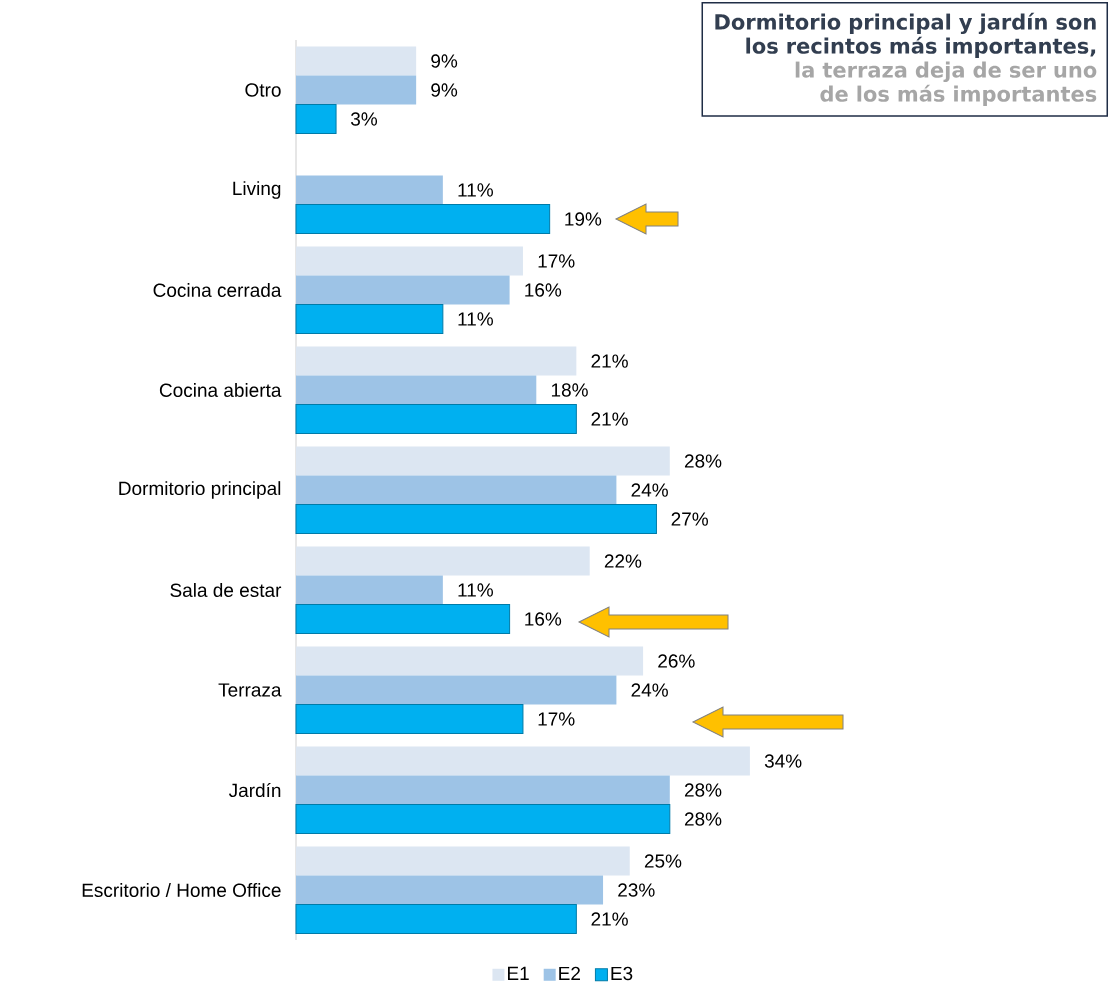  Describe the element at coordinates (623, 561) in the screenshot. I see `data-label: 22%` at that location.